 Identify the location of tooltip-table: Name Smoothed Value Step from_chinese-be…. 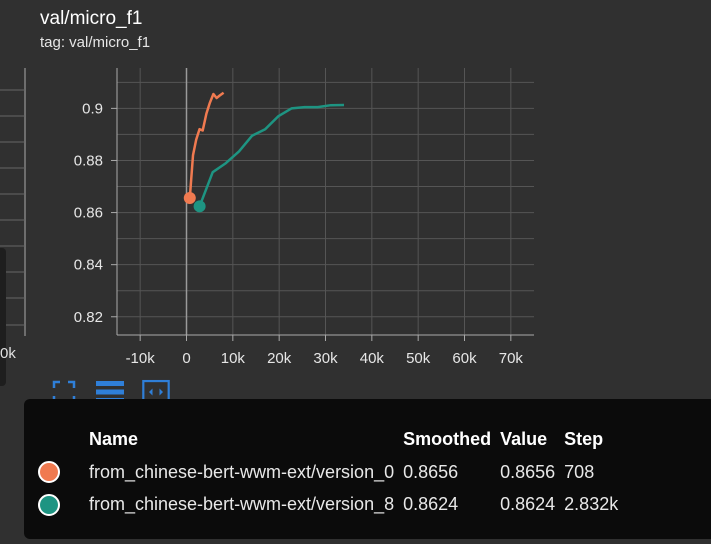
(332, 474).